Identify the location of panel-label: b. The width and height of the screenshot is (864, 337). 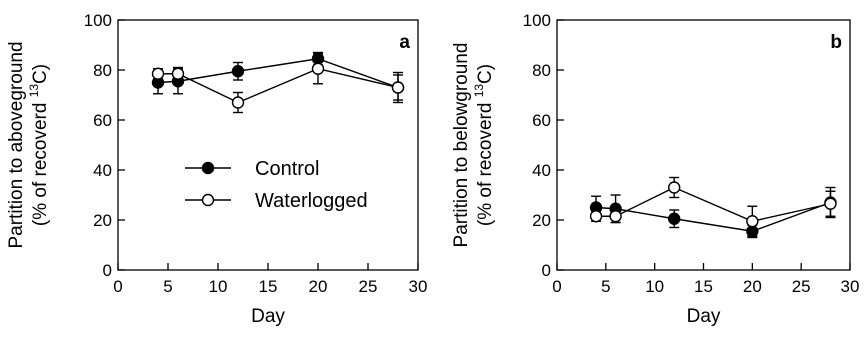
(836, 42).